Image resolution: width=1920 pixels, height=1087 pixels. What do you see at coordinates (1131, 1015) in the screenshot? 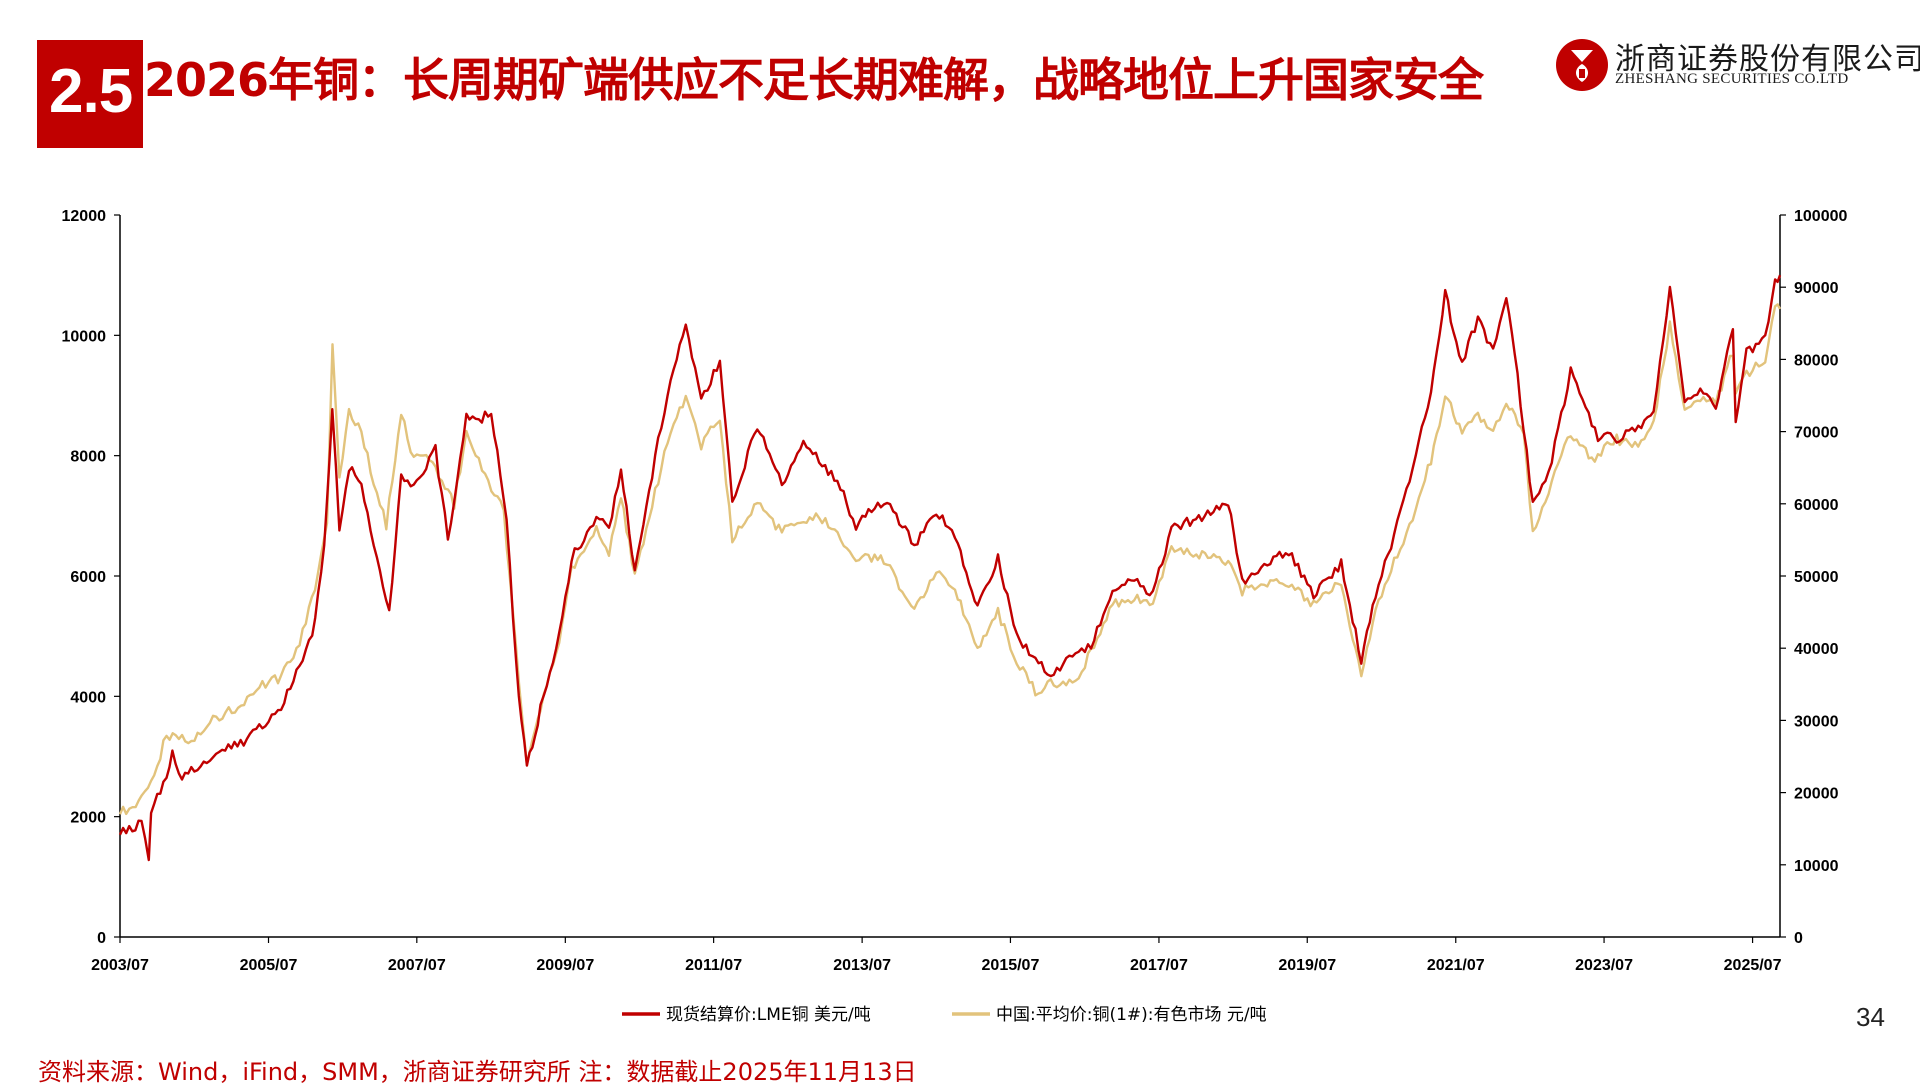
I see `legend-china-label: 中国:平均价:铜(1#):有色市场 元/吨` at bounding box center [1131, 1015].